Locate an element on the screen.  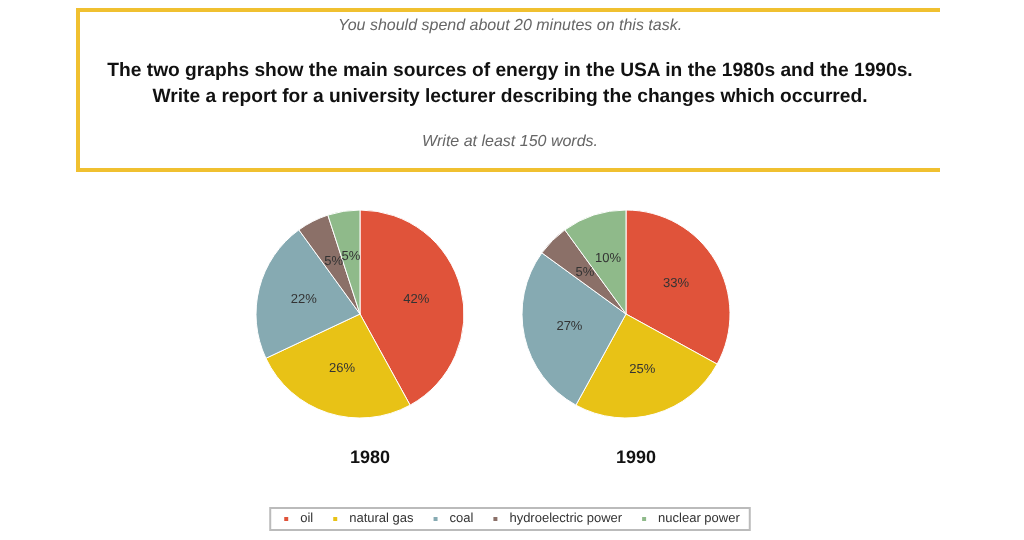
text: You should spend about 20 minutes on this task. is located at coordinates (510, 25).